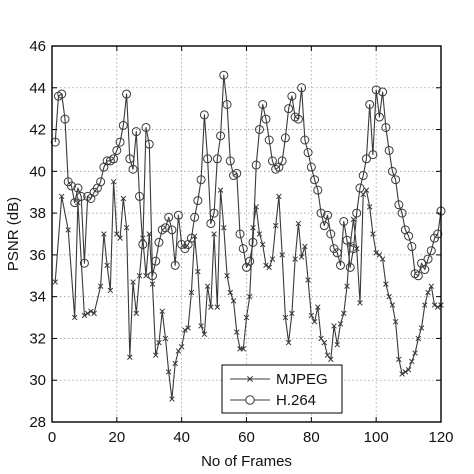 The width and height of the screenshot is (474, 474). Describe the element at coordinates (246, 437) in the screenshot. I see `x-tick-label: 60` at that location.